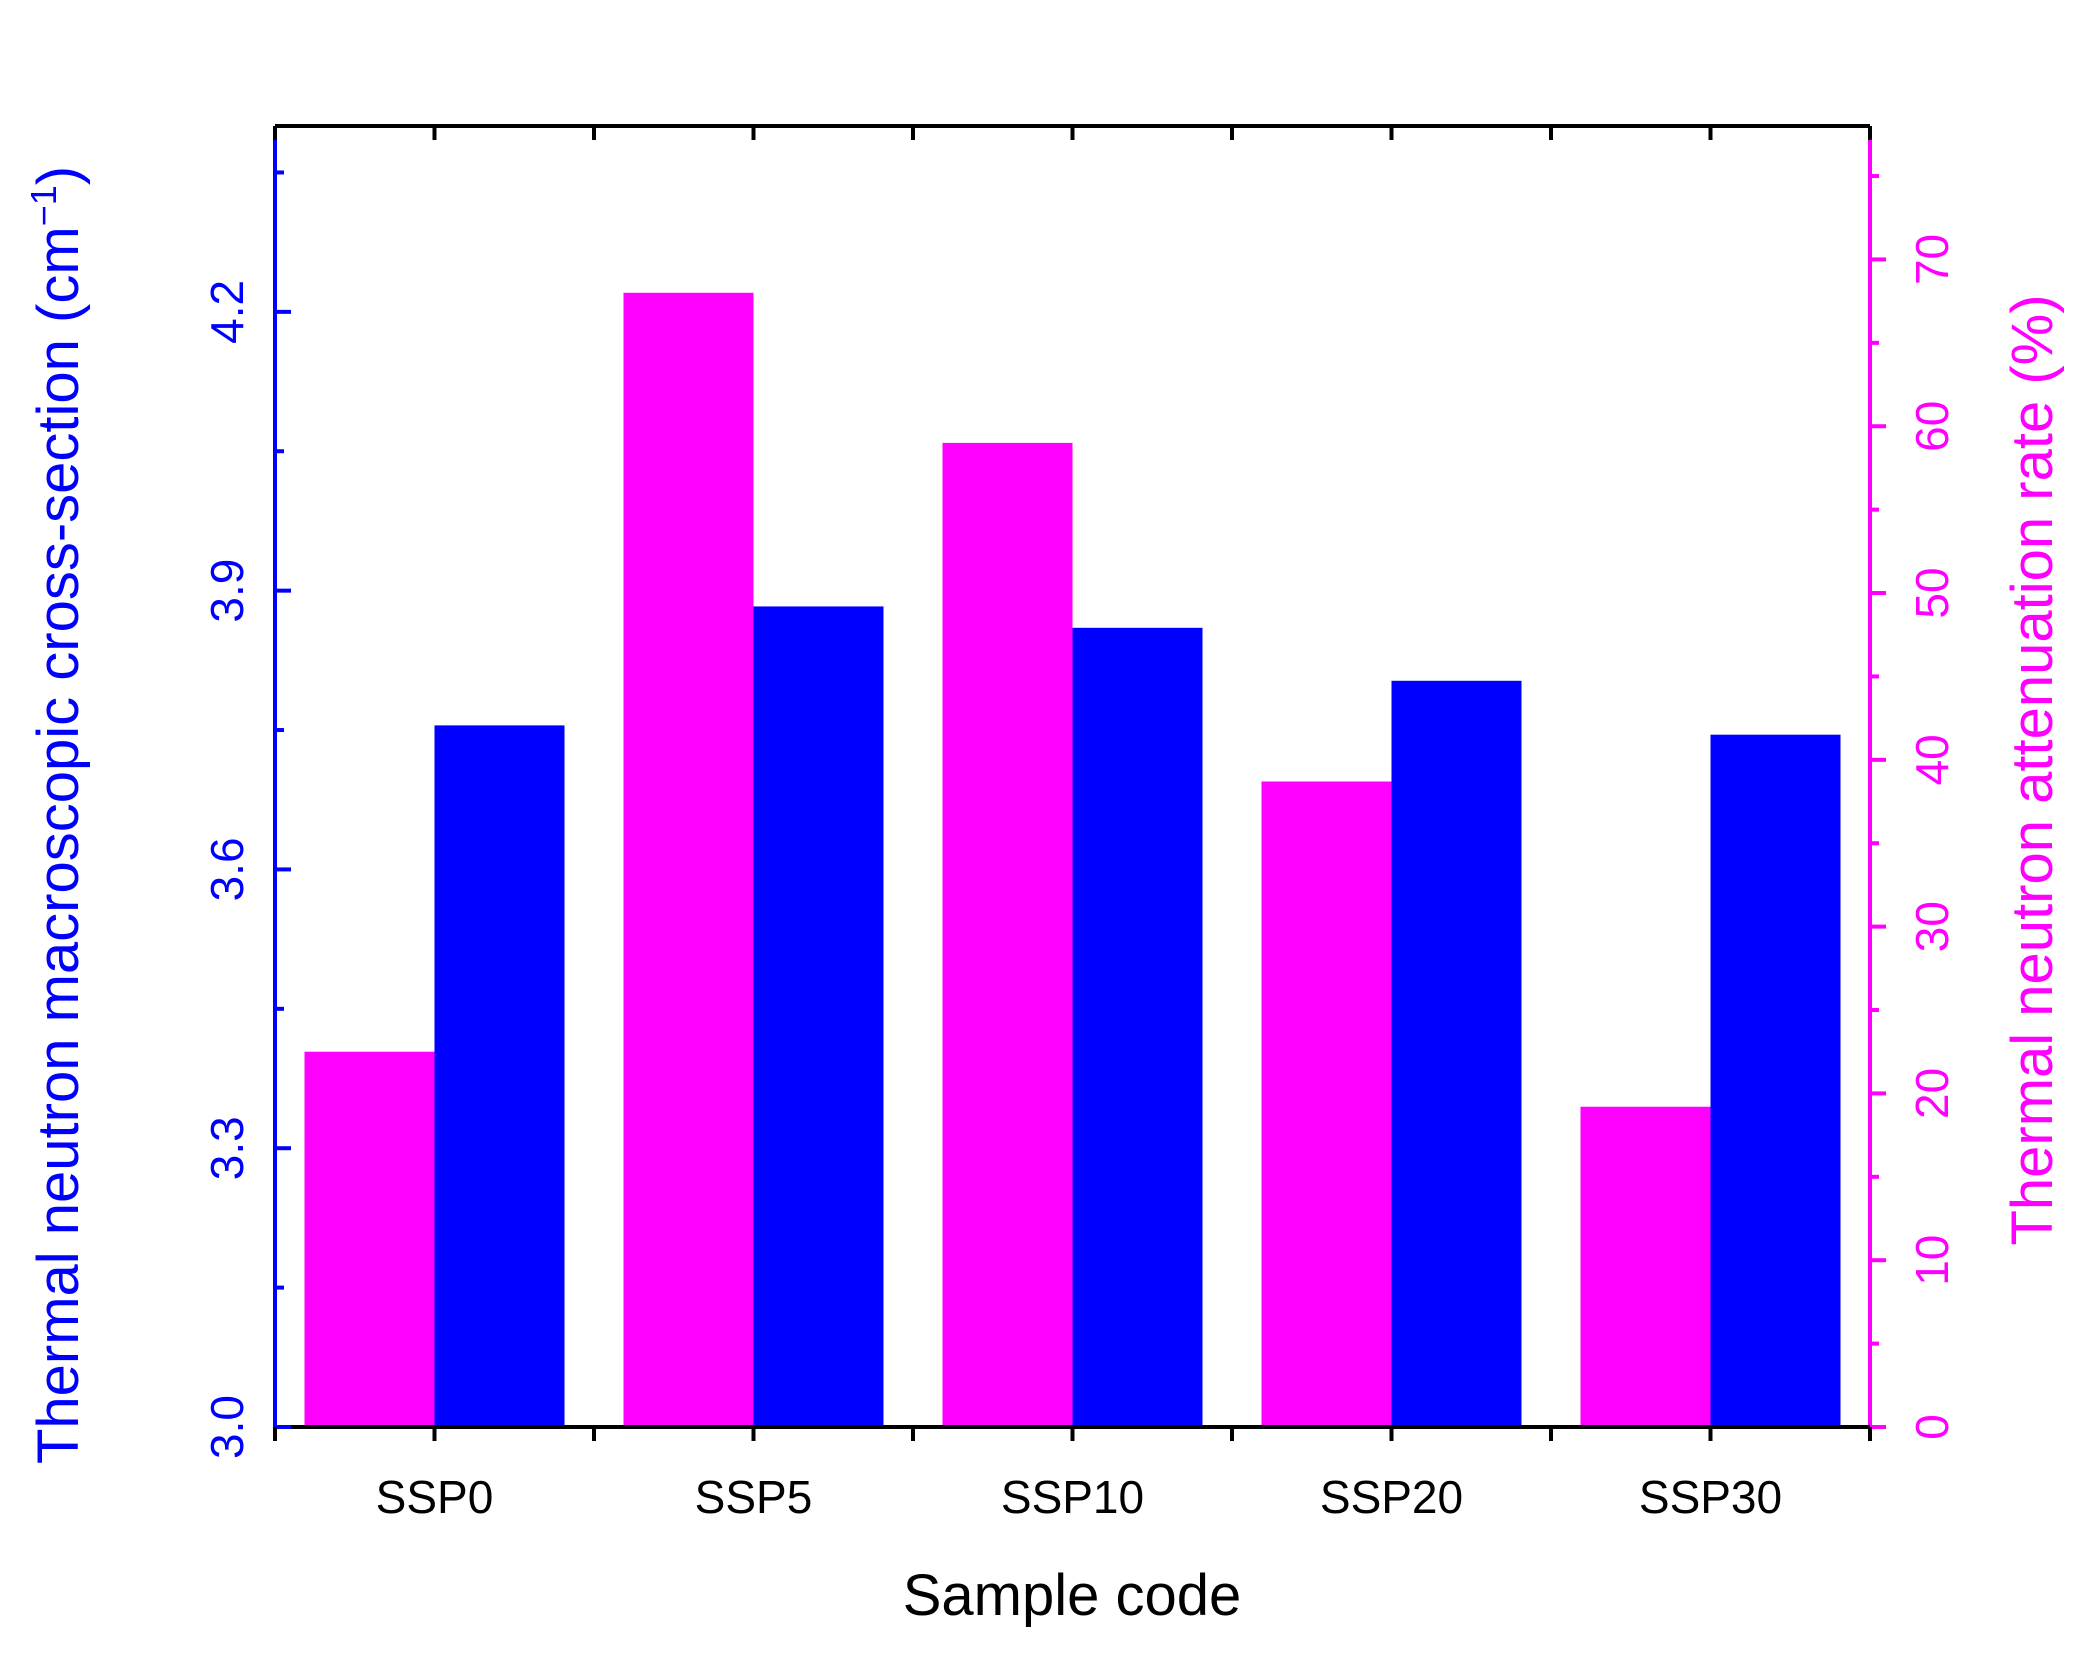 The height and width of the screenshot is (1662, 2095). What do you see at coordinates (1391, 1497) in the screenshot?
I see `category-label-ssp20: SSP20` at bounding box center [1391, 1497].